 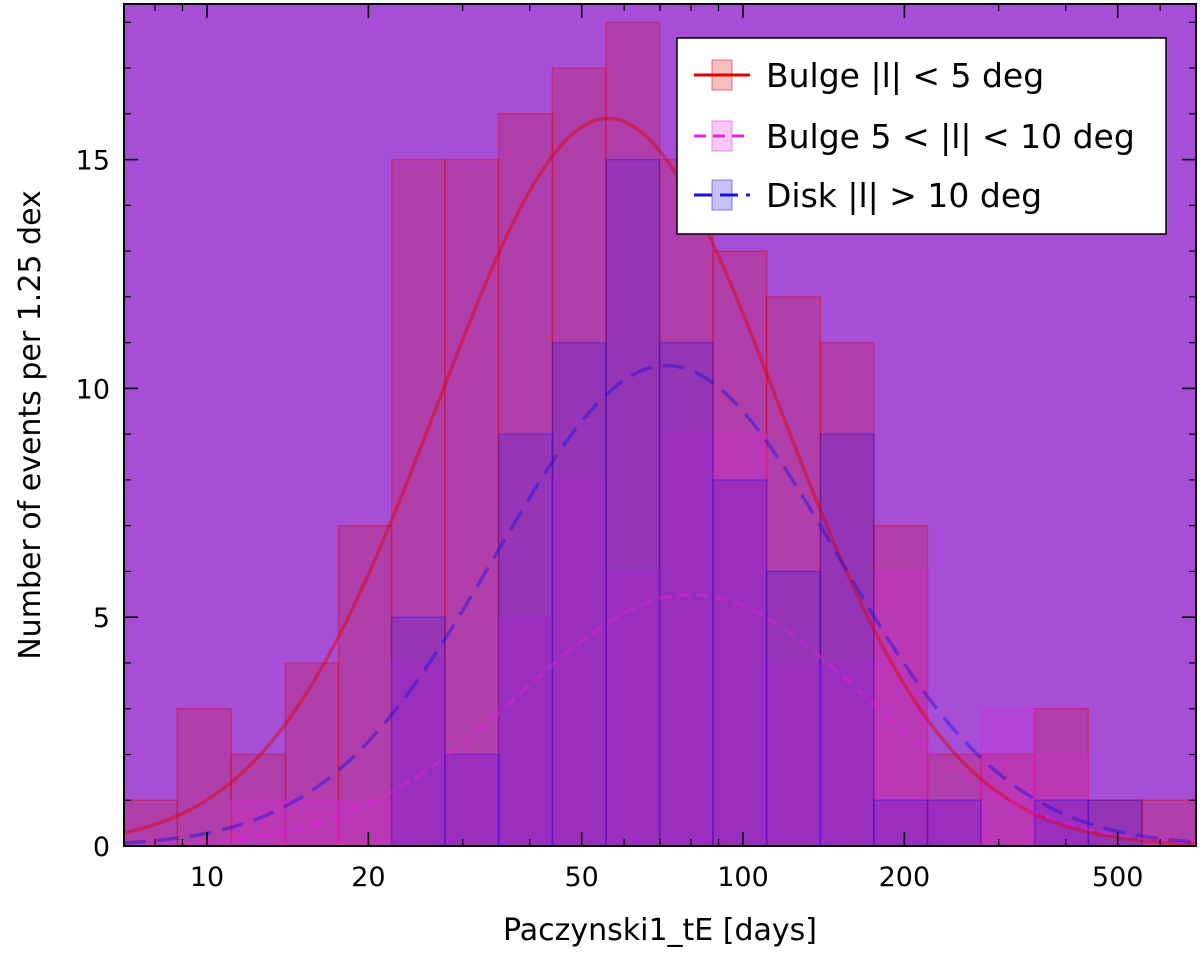 I want to click on x-tick-label: 20, so click(x=368, y=877).